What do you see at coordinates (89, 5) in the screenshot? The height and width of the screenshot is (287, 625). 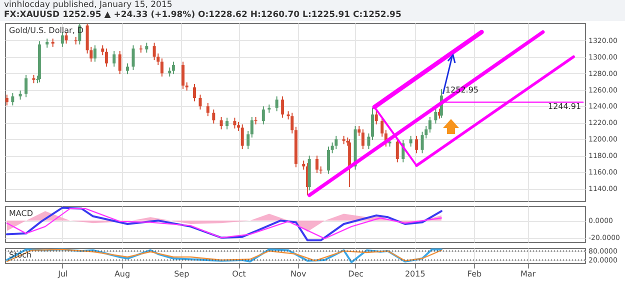 I see `chart-subtitle: vinhlocday published, January 15, 2015` at bounding box center [89, 5].